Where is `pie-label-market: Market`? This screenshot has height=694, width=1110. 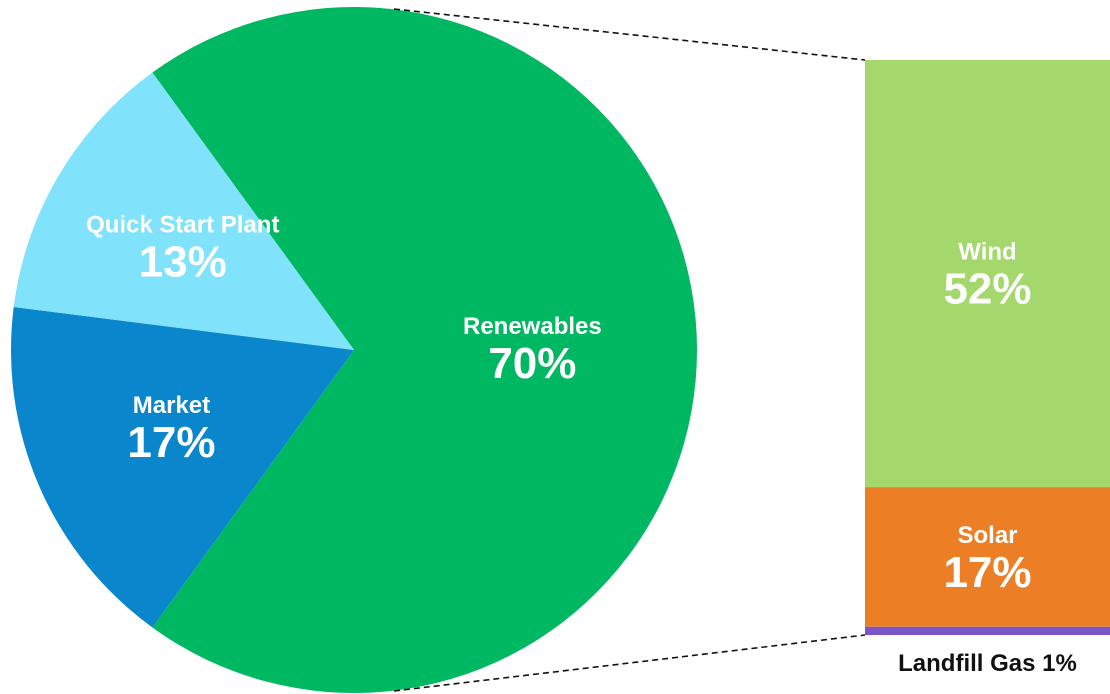
pie-label-market: Market is located at coordinates (171, 405).